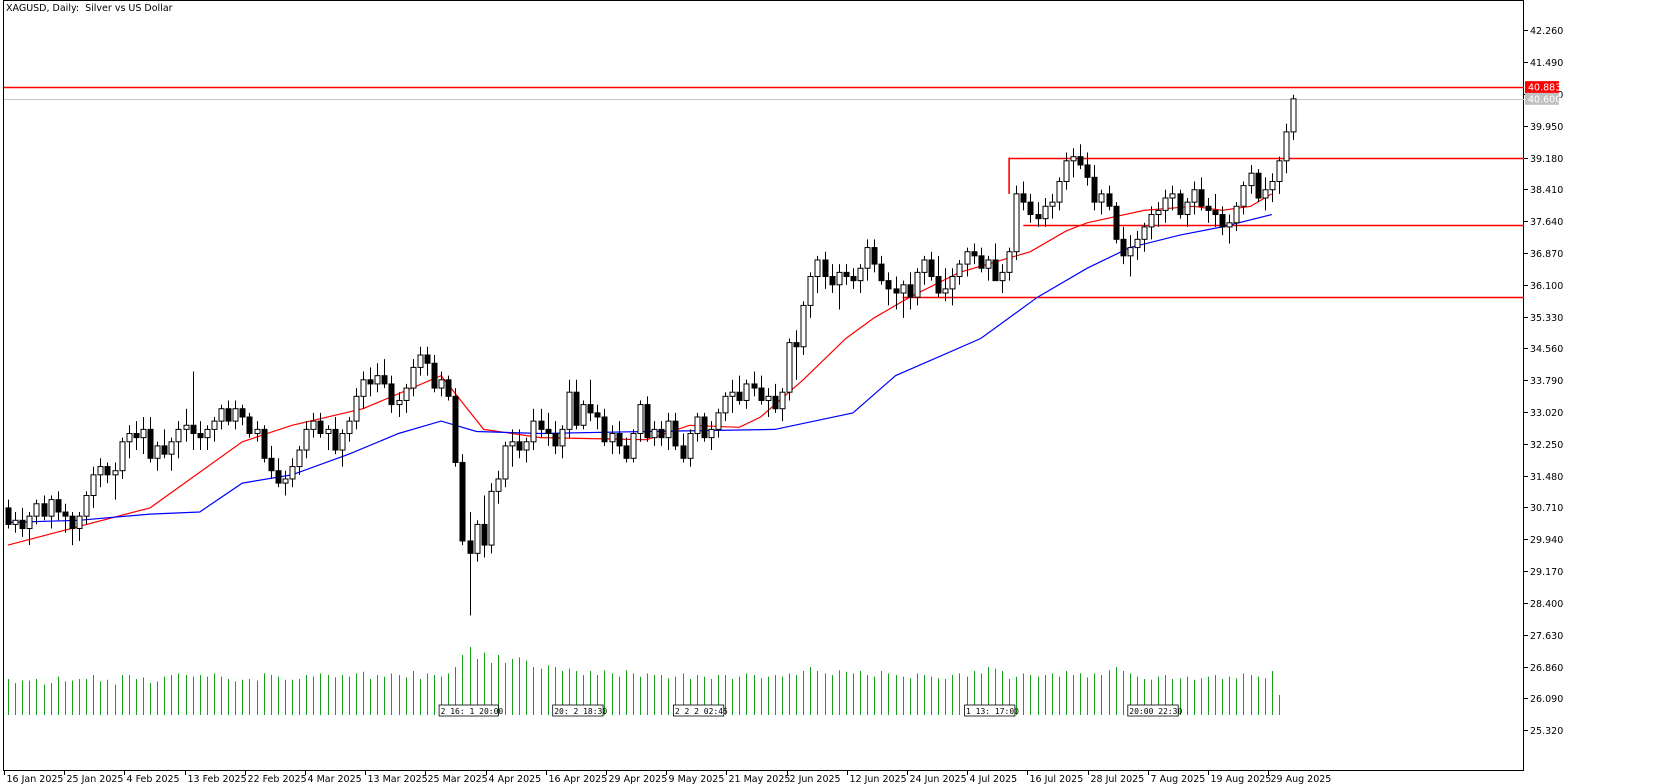  What do you see at coordinates (1546, 445) in the screenshot?
I see `price-tick-label: 32.250` at bounding box center [1546, 445].